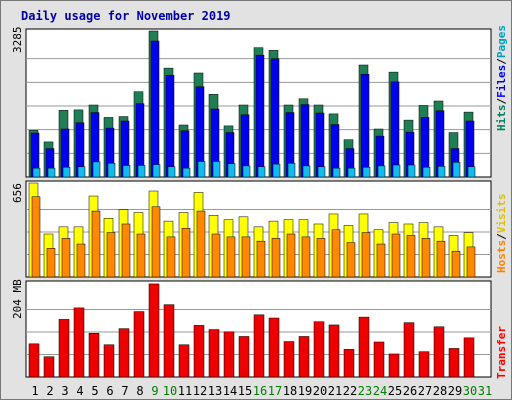 This screenshot has width=512, height=400. Describe the element at coordinates (200, 391) in the screenshot. I see `x-tick-label: 12` at that location.